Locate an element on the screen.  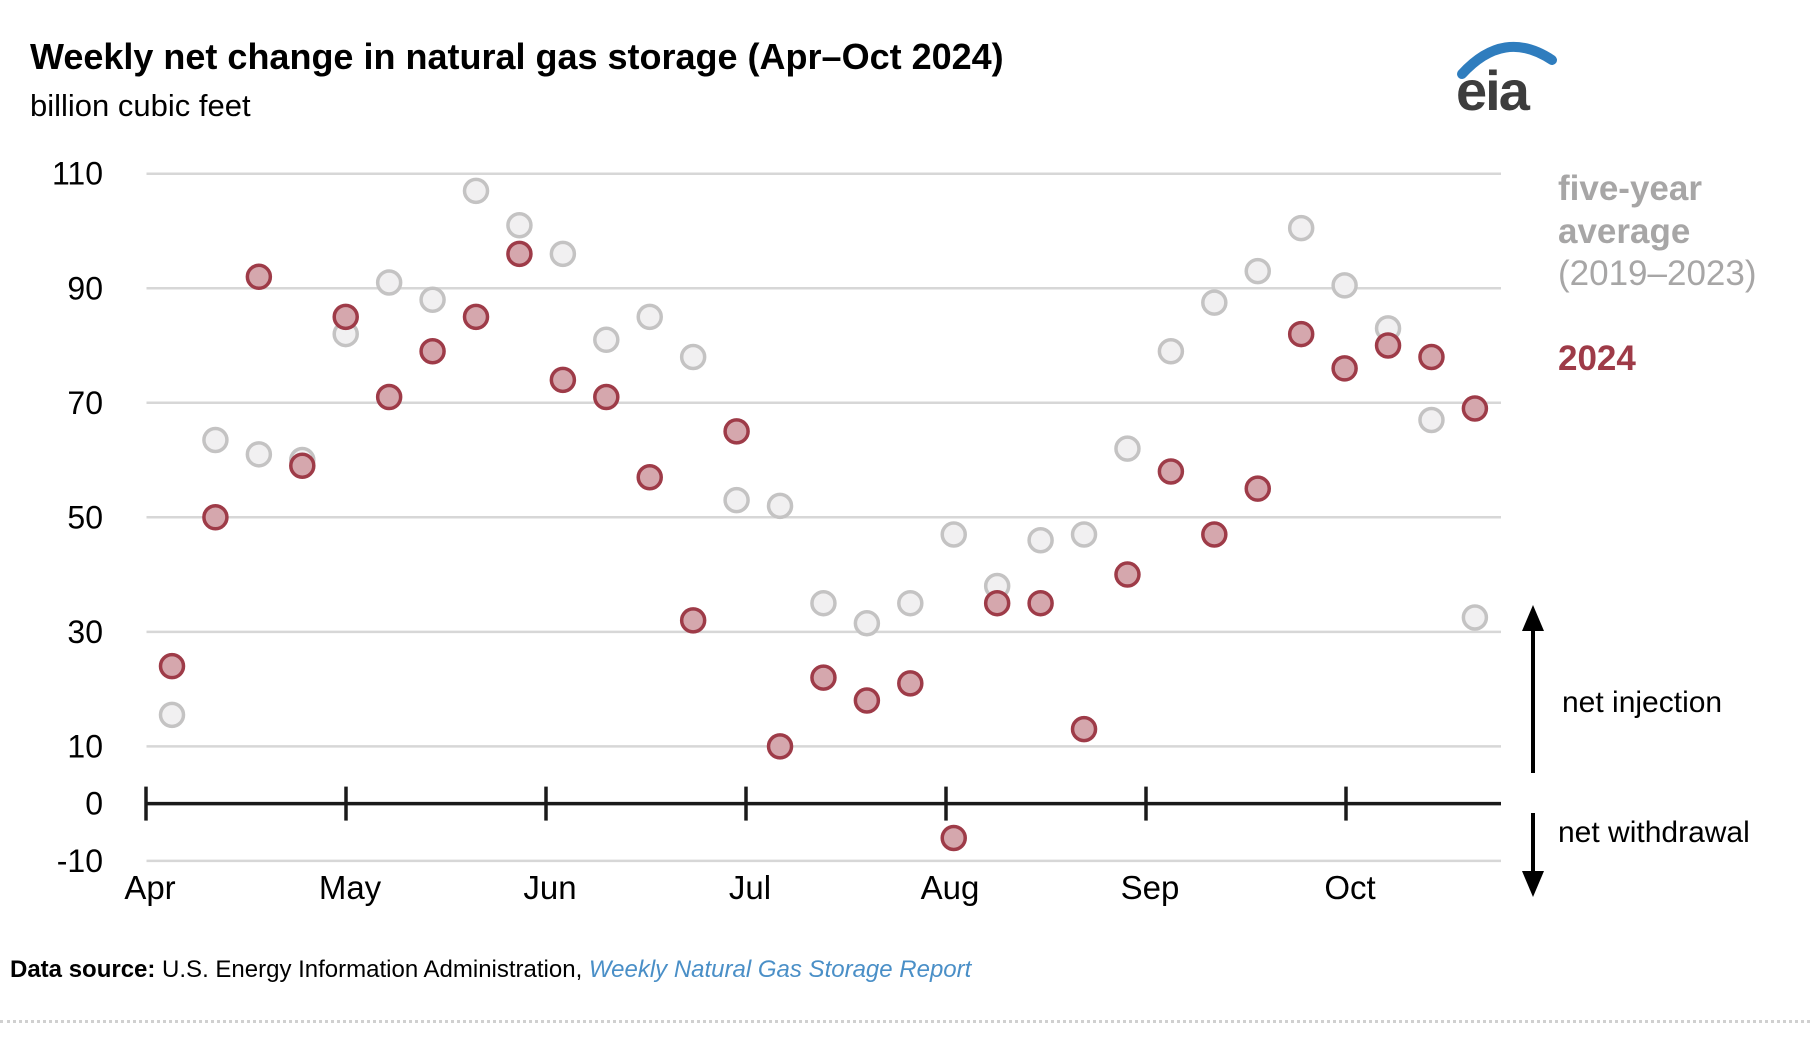
data-source-label: Data source: is located at coordinates (83, 969).